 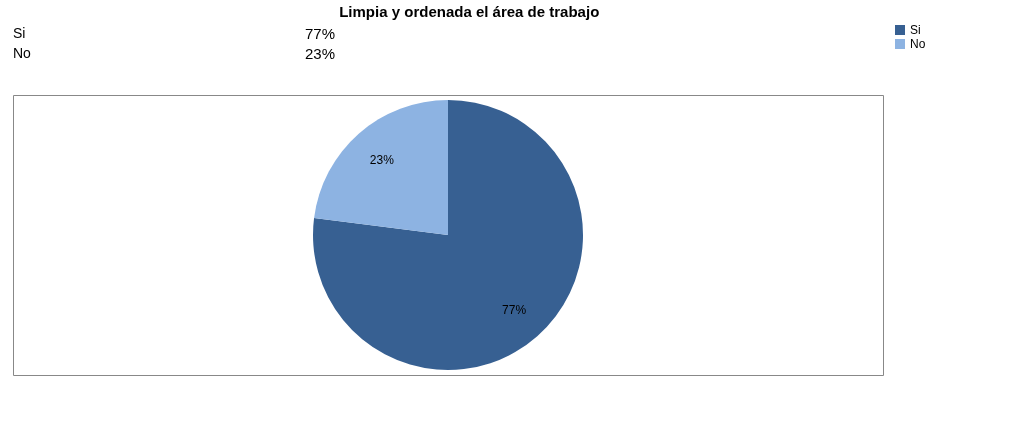 I want to click on text: 23%, so click(x=381, y=159).